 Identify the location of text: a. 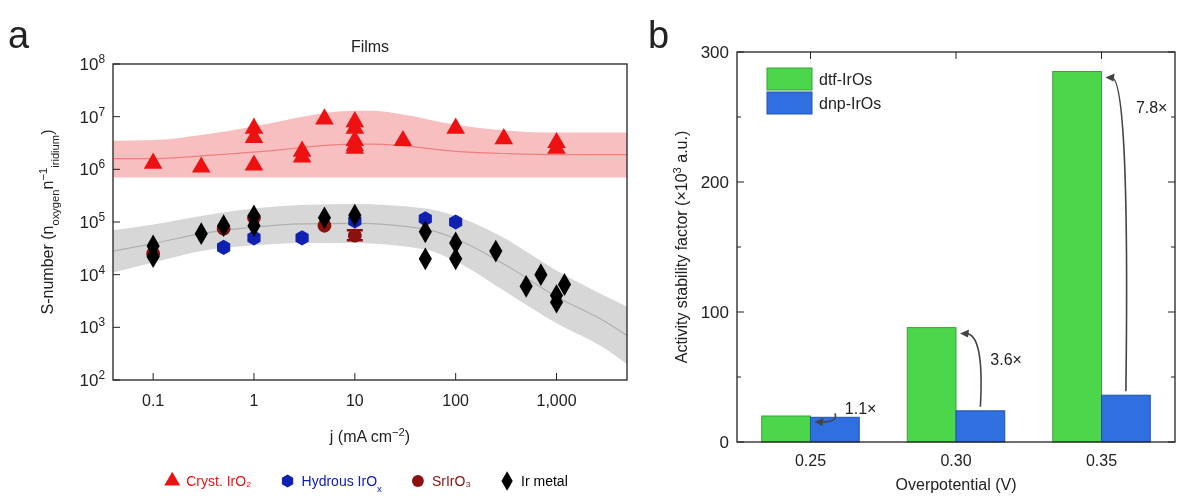
(19, 35).